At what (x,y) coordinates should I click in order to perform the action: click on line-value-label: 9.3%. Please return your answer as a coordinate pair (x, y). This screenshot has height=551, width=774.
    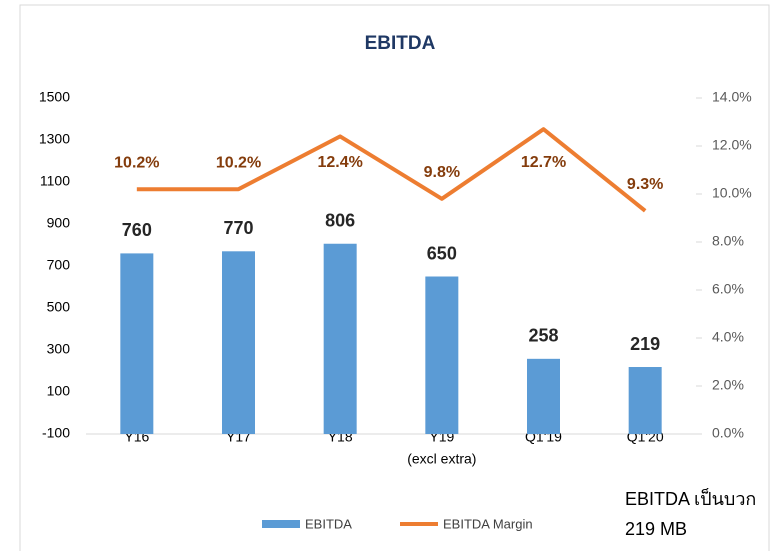
    Looking at the image, I should click on (645, 184).